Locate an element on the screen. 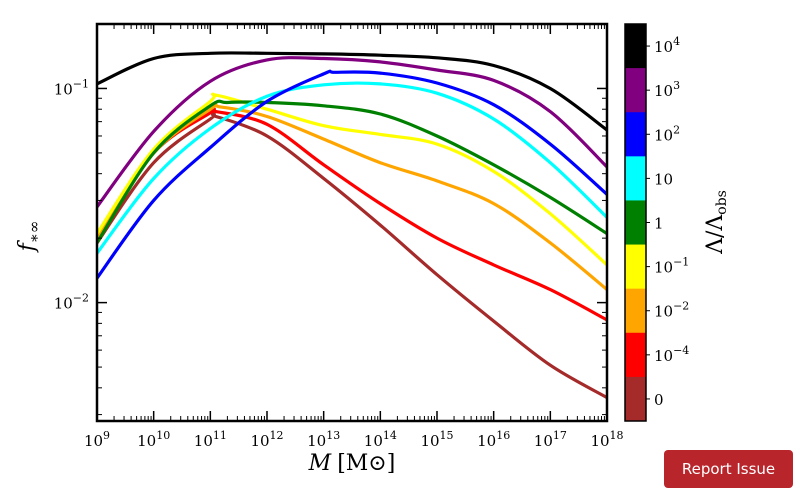 Image resolution: width=800 pixels, height=495 pixels. y-axis-label: f∗∞ is located at coordinates (29, 237).